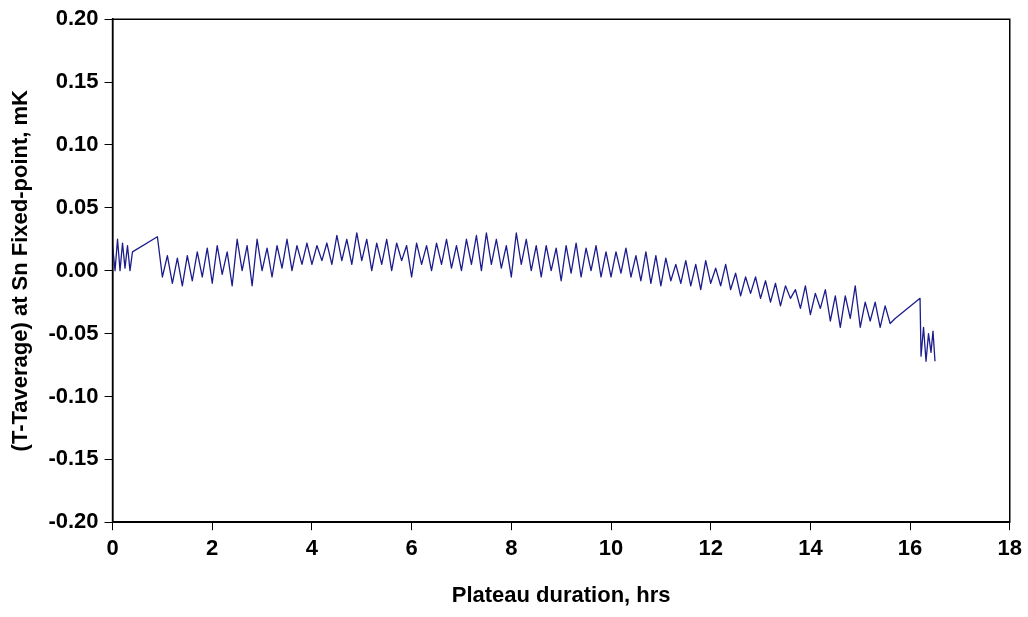 This screenshot has width=1028, height=617. Describe the element at coordinates (73, 332) in the screenshot. I see `y-tick-label: -0.05` at that location.